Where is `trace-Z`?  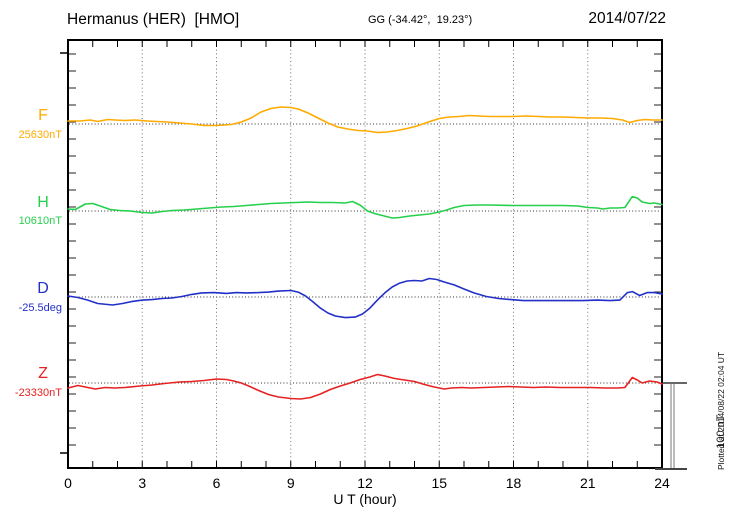
trace-Z is located at coordinates (365, 386).